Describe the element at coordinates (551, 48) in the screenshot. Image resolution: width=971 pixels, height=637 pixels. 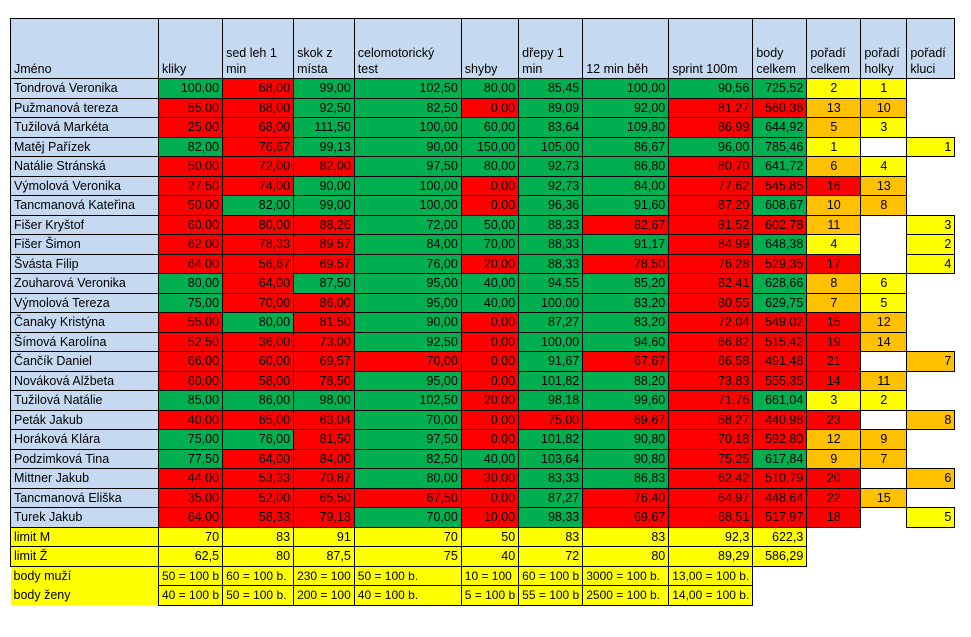
I see `column-header: dřepy 1 min` at that location.